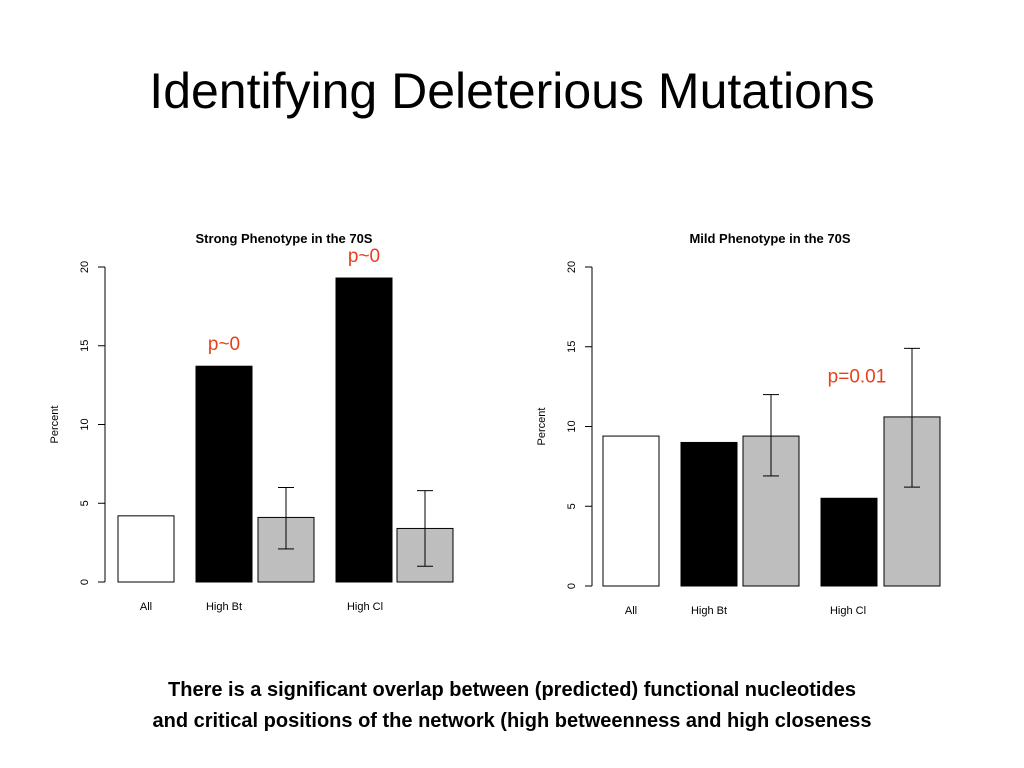  What do you see at coordinates (512, 91) in the screenshot?
I see `slide-title: Identifying Deleterious Mutations` at bounding box center [512, 91].